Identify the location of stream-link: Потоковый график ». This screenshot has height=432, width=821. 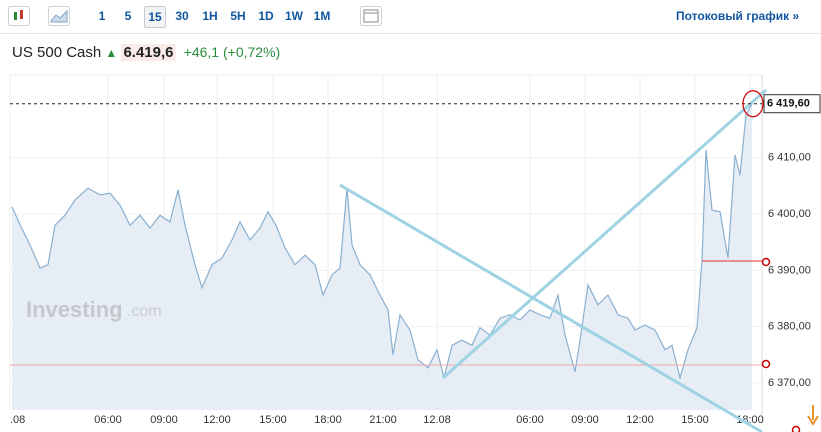
(738, 16).